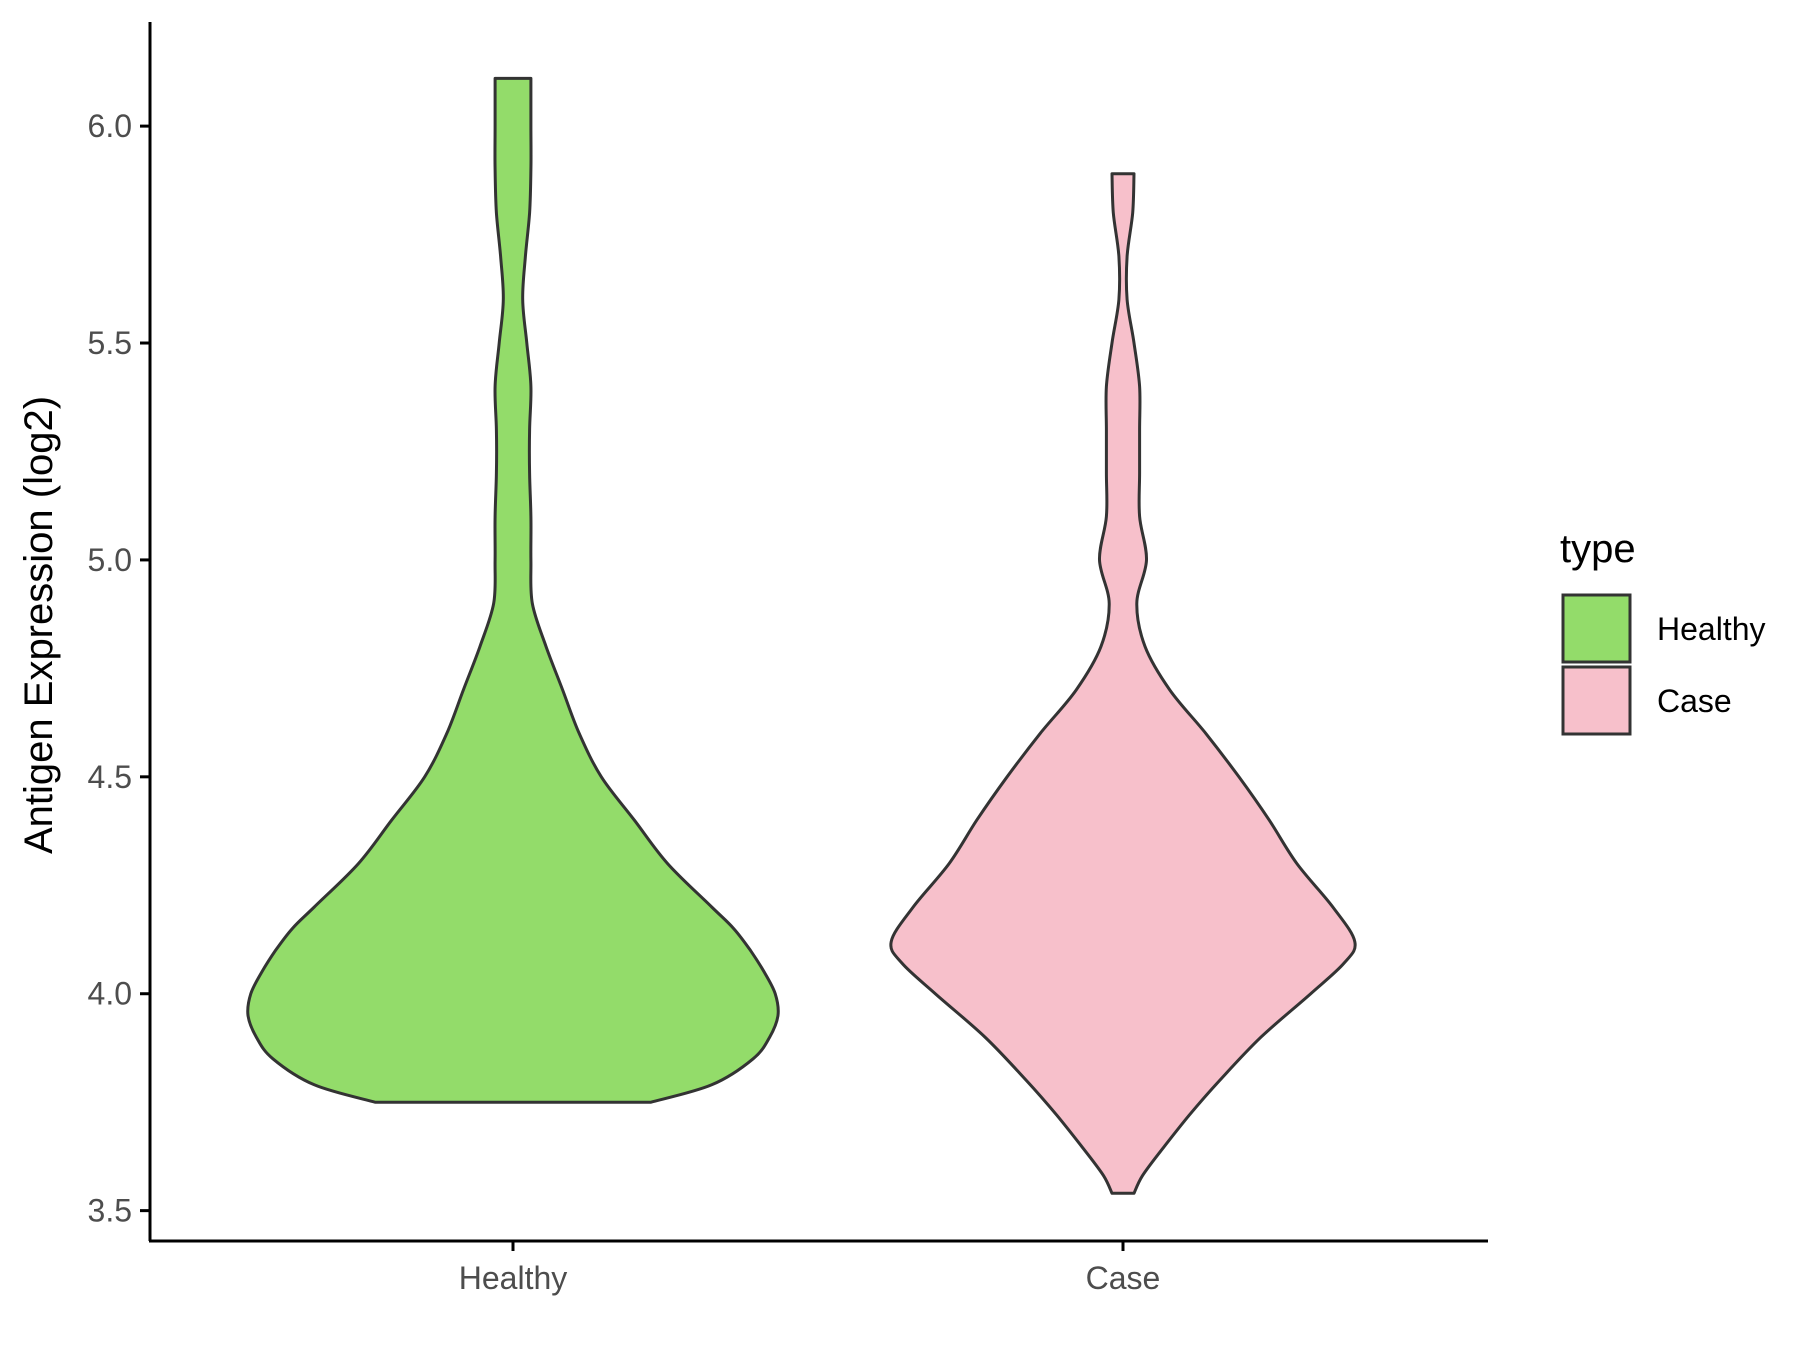  I want to click on legend-key-case, so click(1596, 700).